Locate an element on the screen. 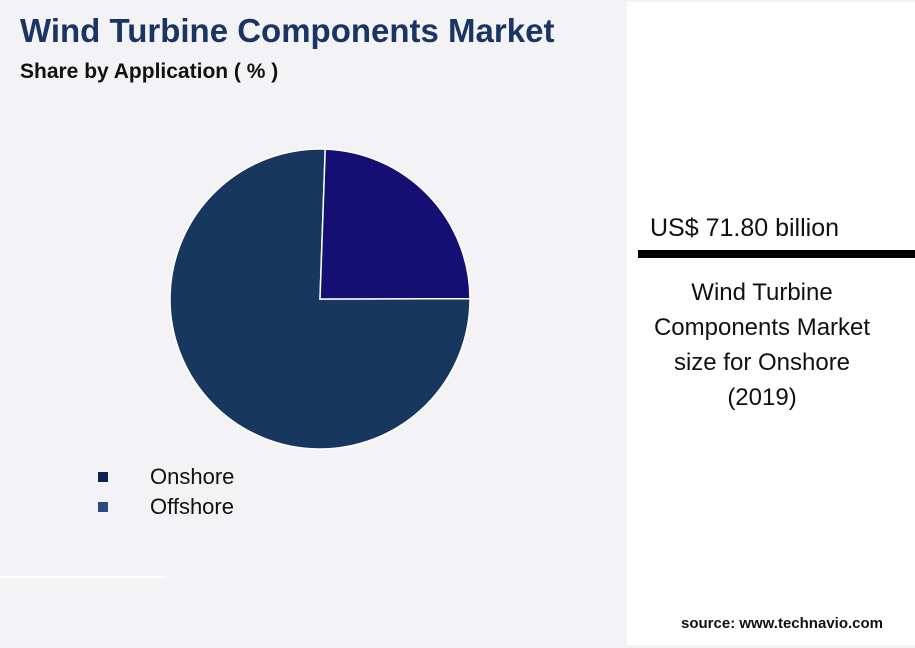 Image resolution: width=915 pixels, height=648 pixels. divider-bar is located at coordinates (776, 254).